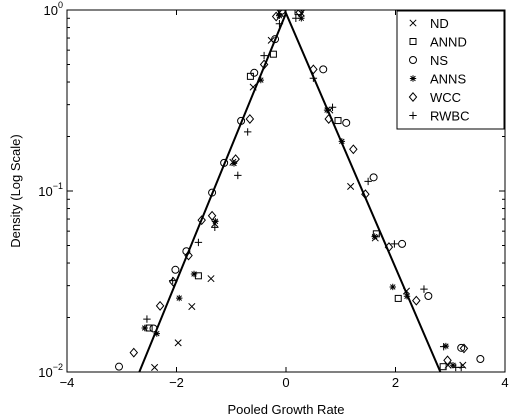 The width and height of the screenshot is (511, 419). I want to click on legend-box, so click(450, 70).